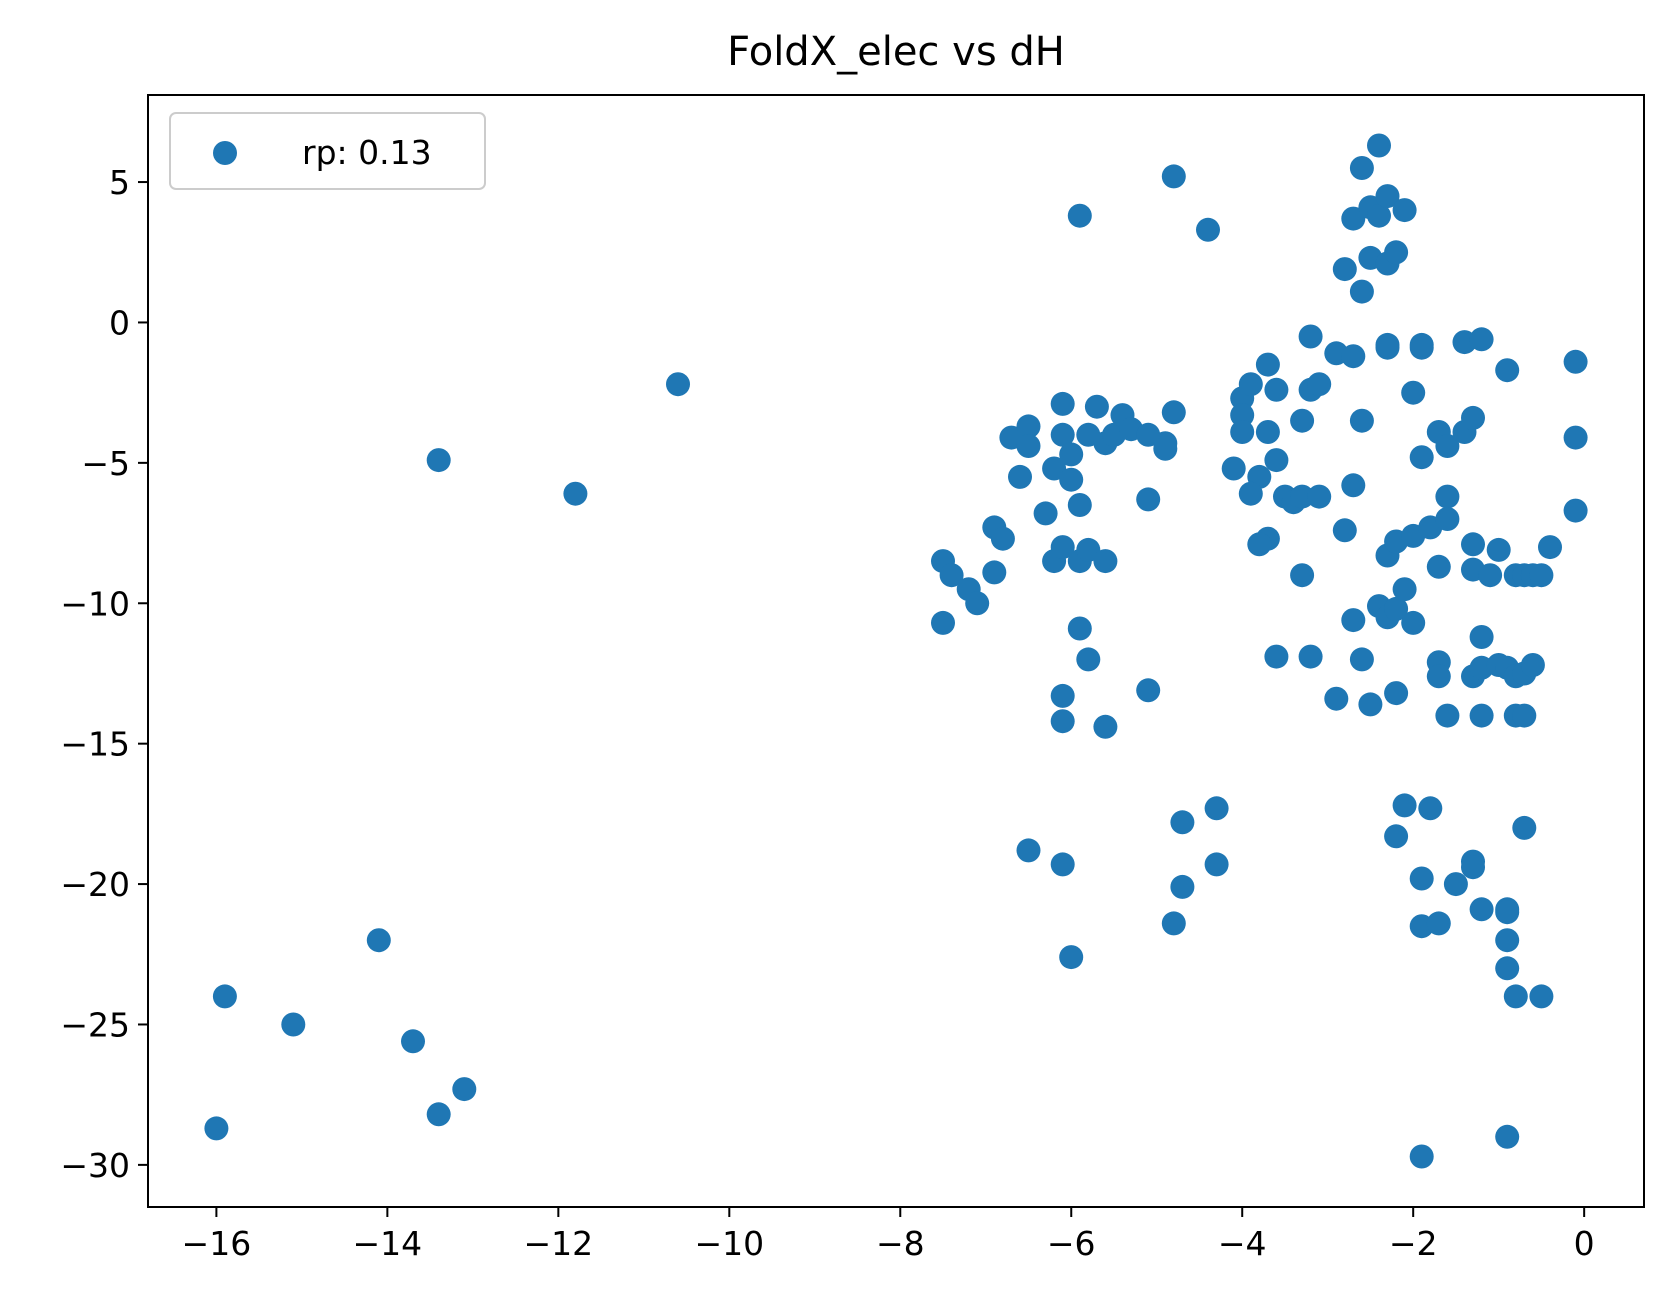 This screenshot has height=1302, width=1665. What do you see at coordinates (559, 1243) in the screenshot?
I see `x-tick-label: −12` at bounding box center [559, 1243].